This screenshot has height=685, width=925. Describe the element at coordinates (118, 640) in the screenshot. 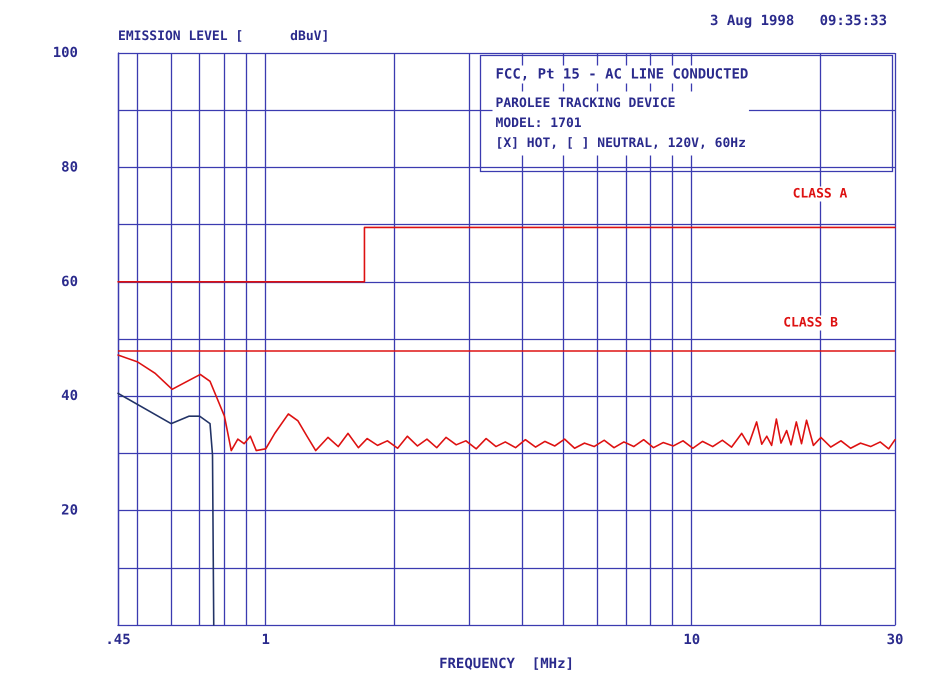

I see `x-tick-label: .45` at that location.